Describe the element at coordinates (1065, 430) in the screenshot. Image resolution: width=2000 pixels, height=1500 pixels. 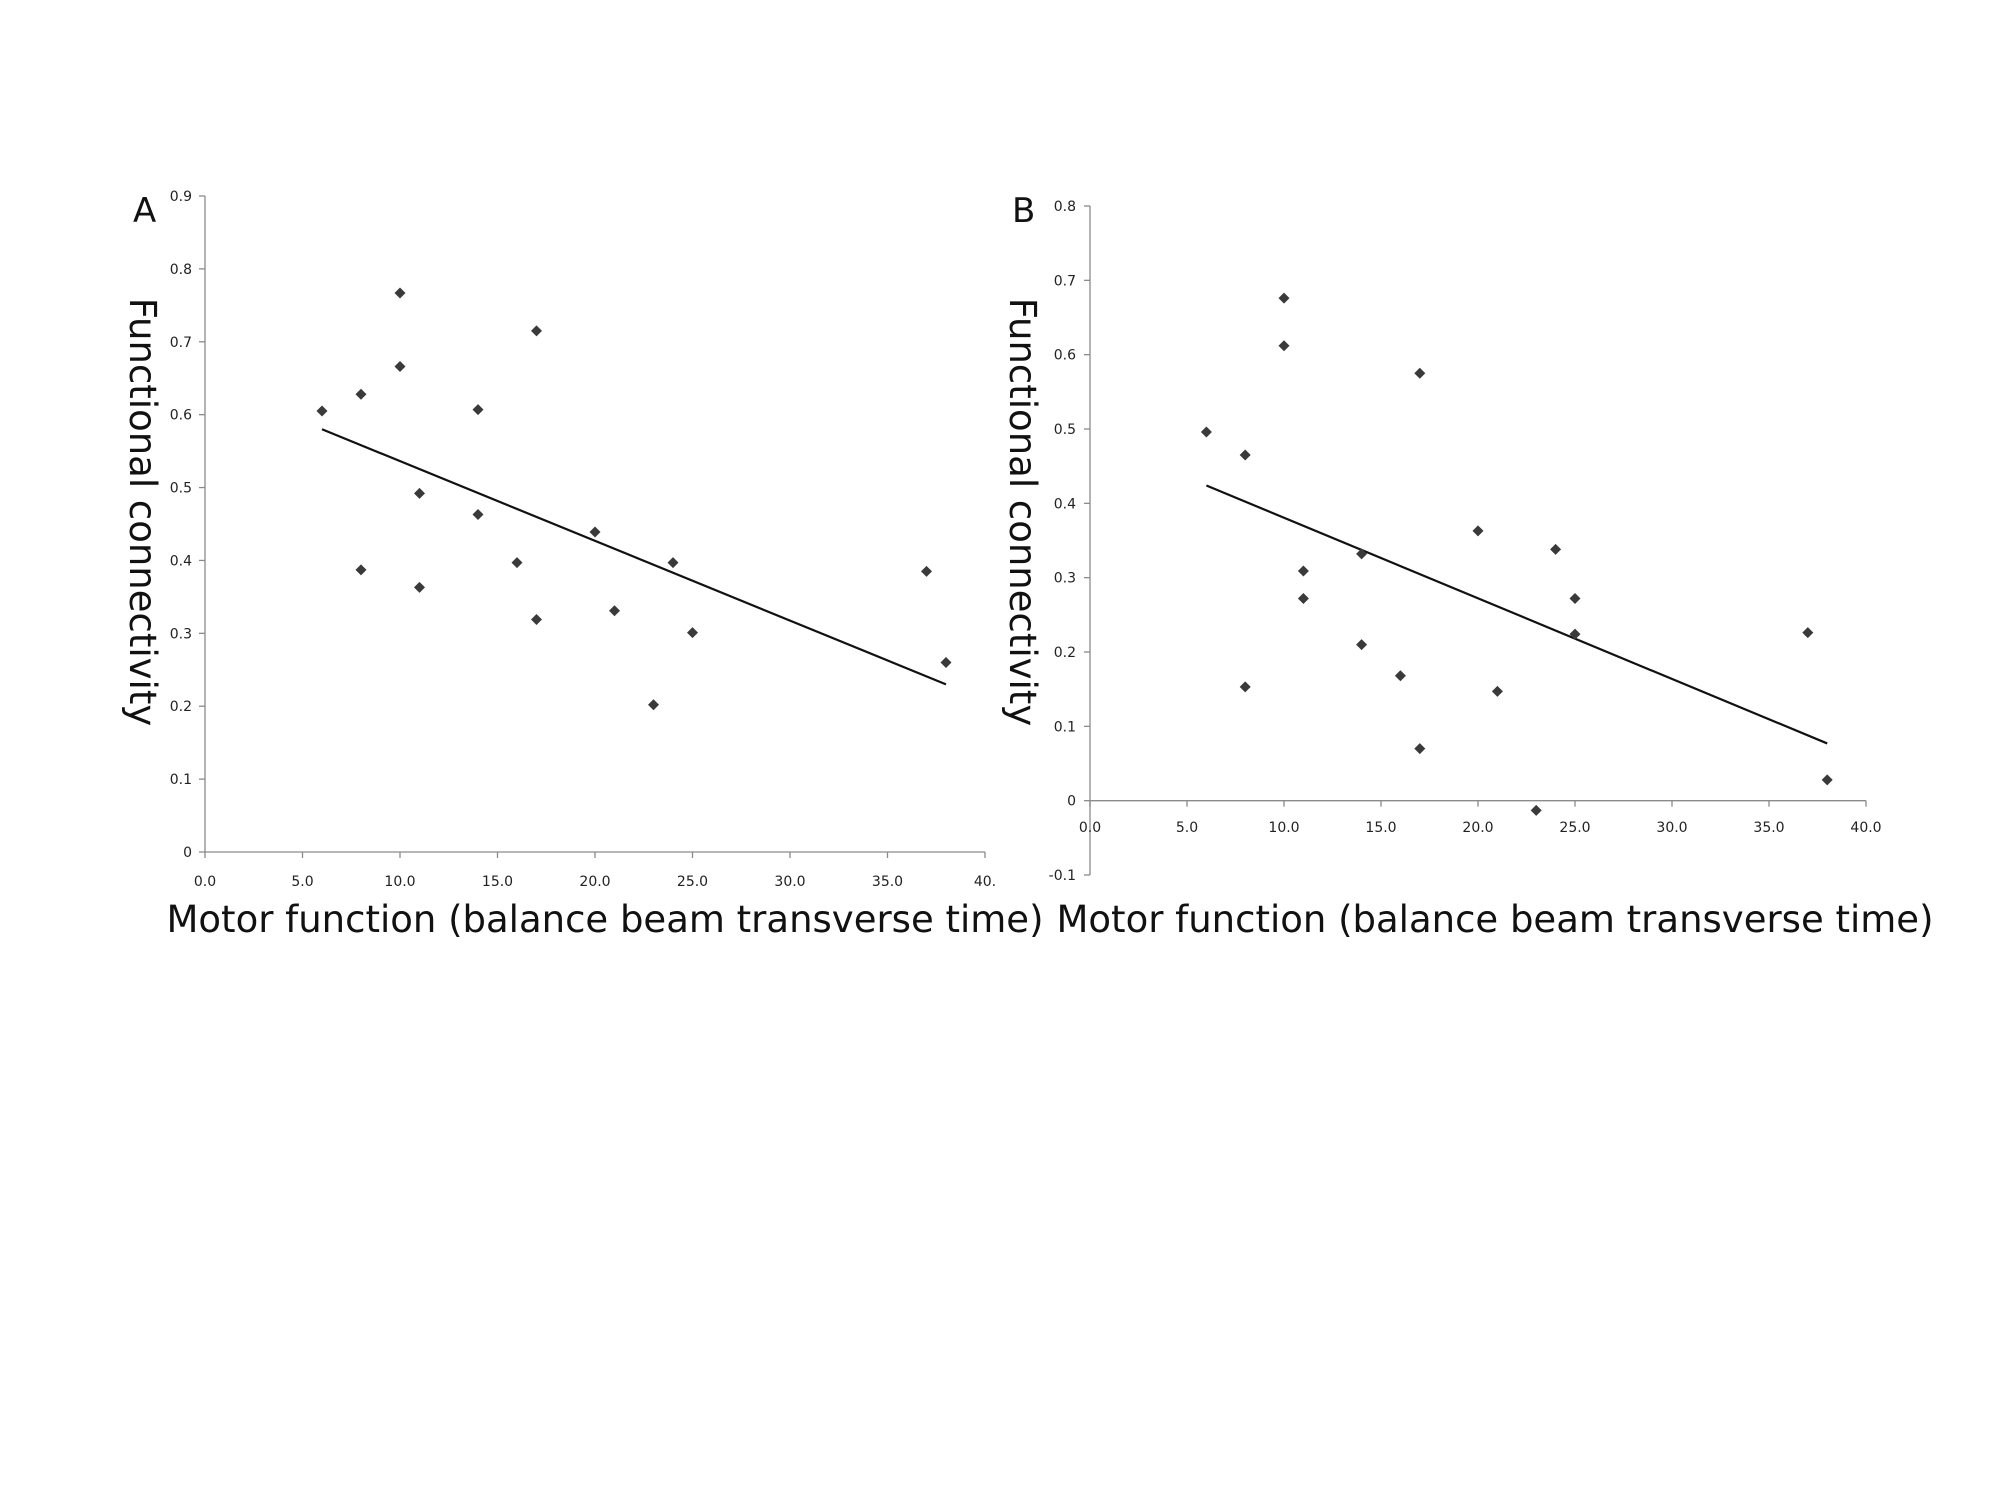
I see `panel-b-y-tick-label: 0.5` at that location.